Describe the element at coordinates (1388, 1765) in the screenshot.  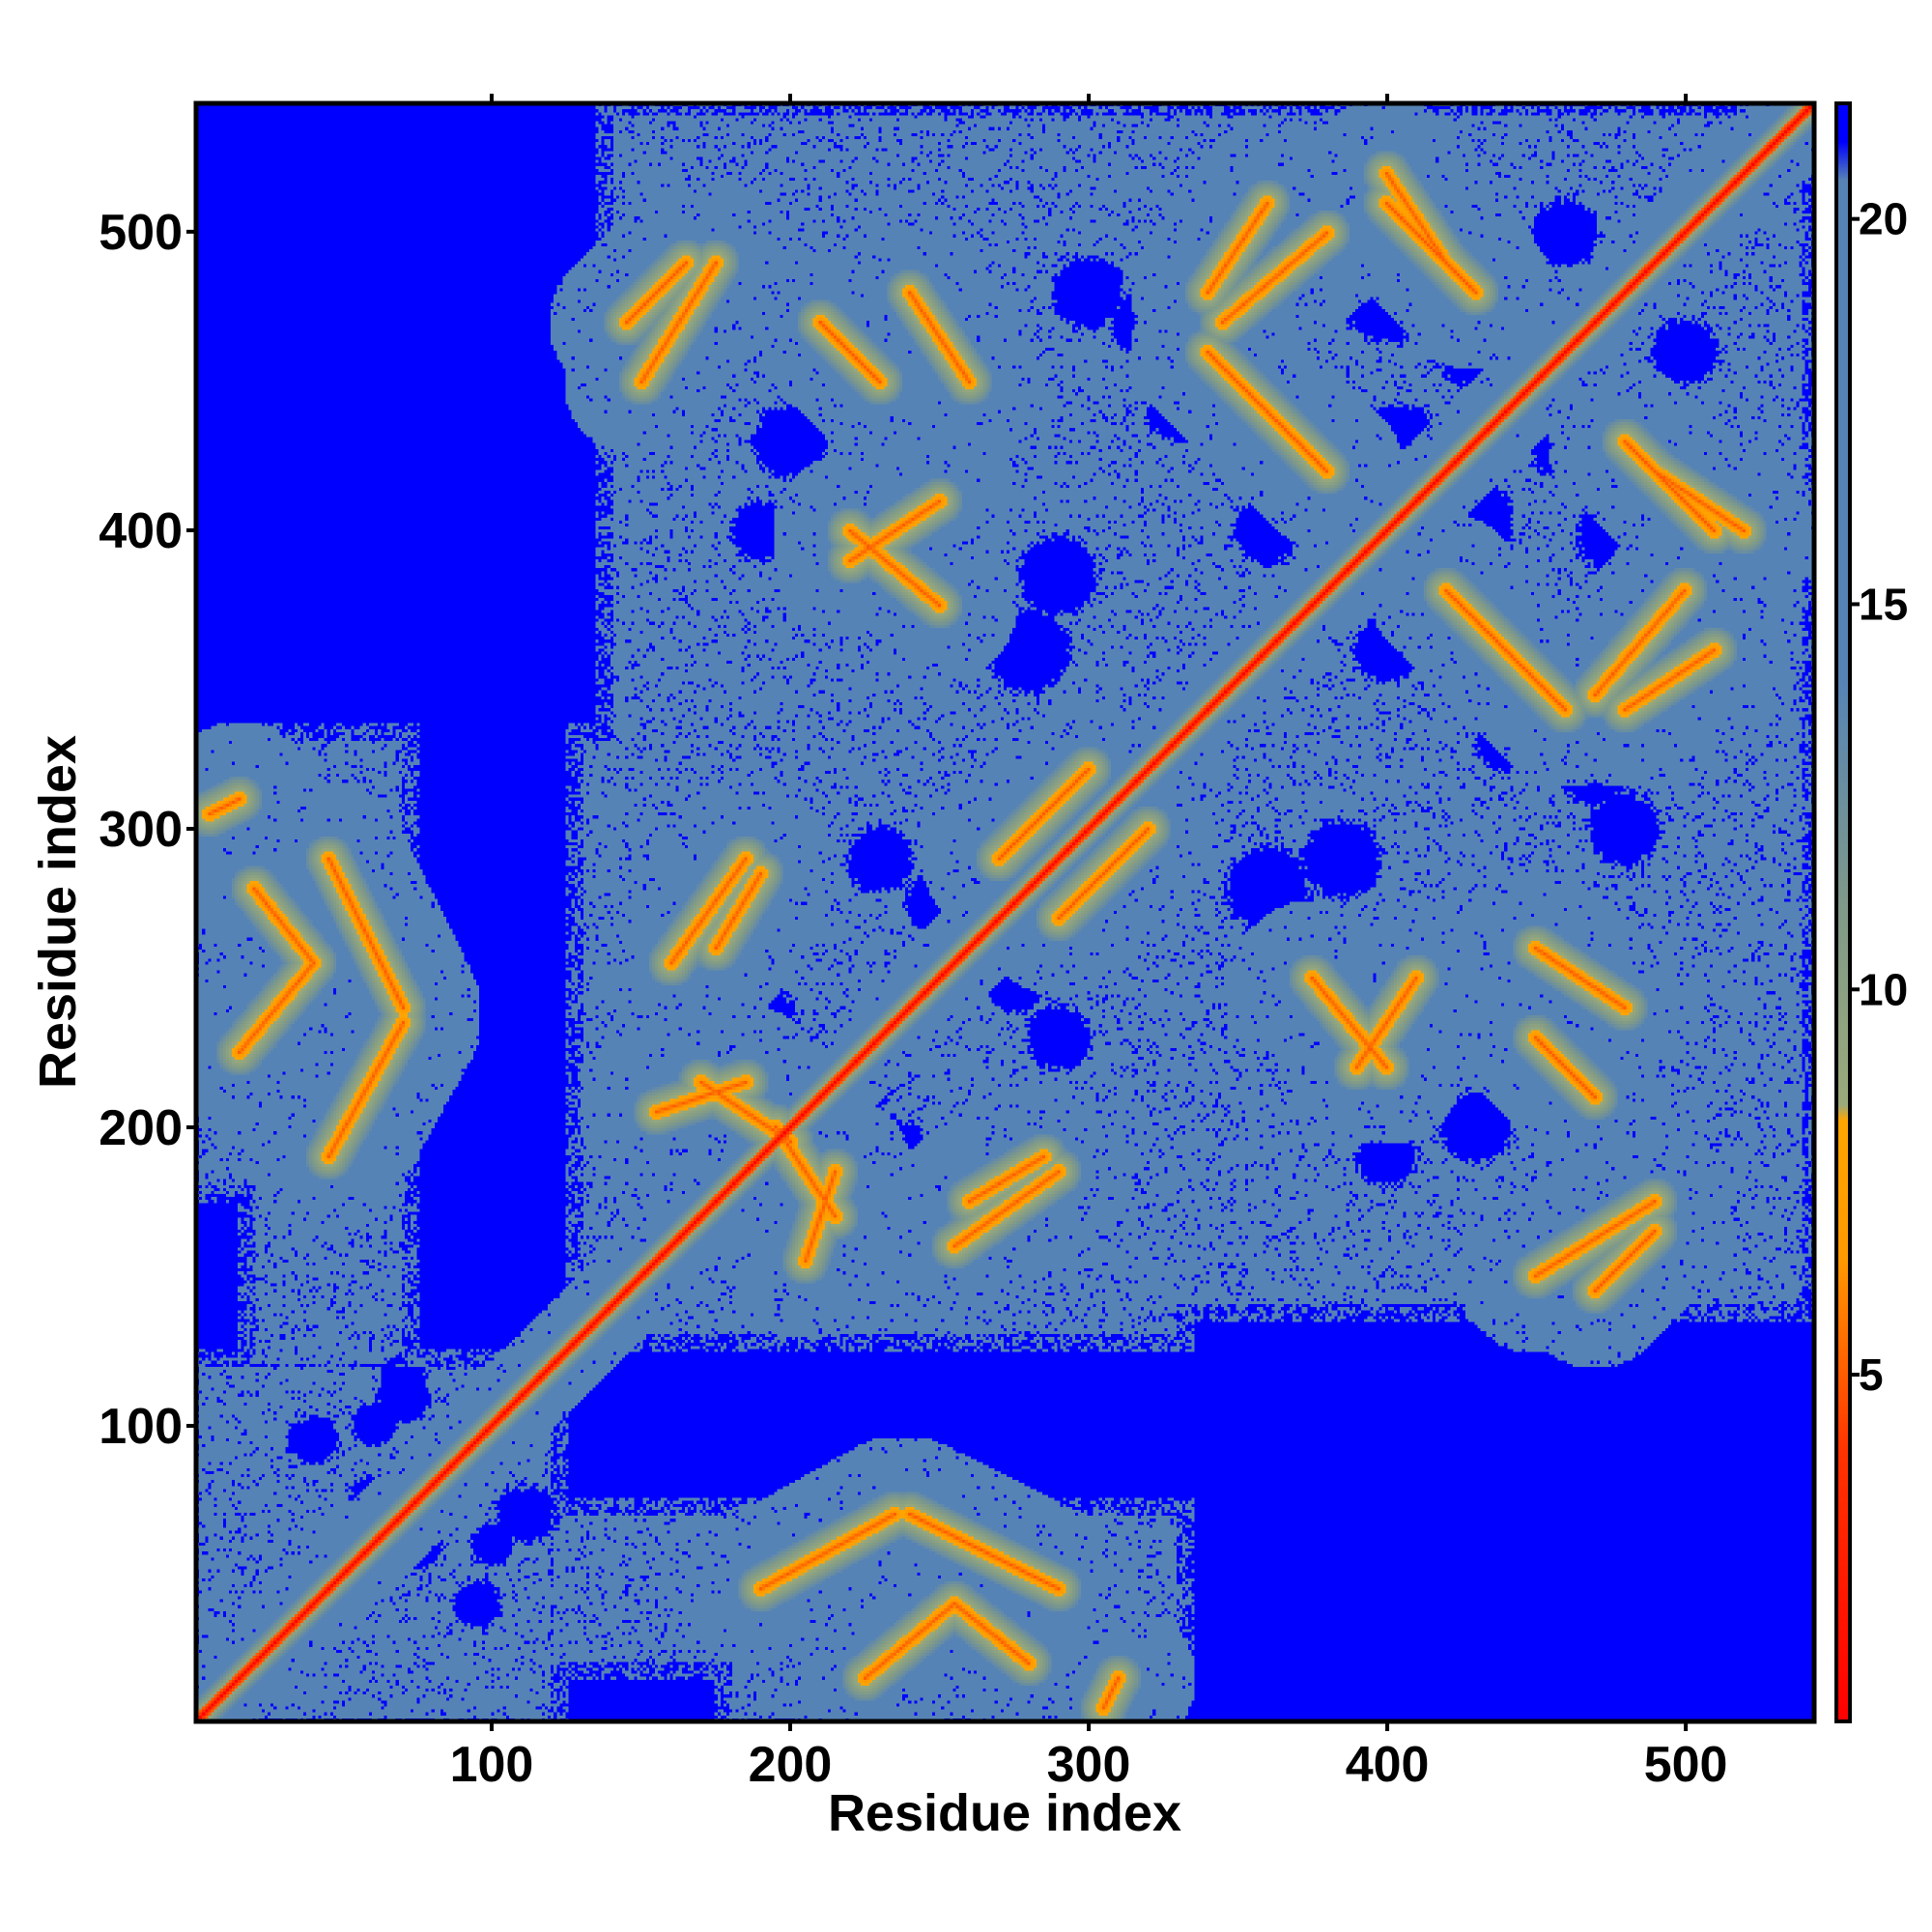
I see `x-tick-label: 400` at that location.